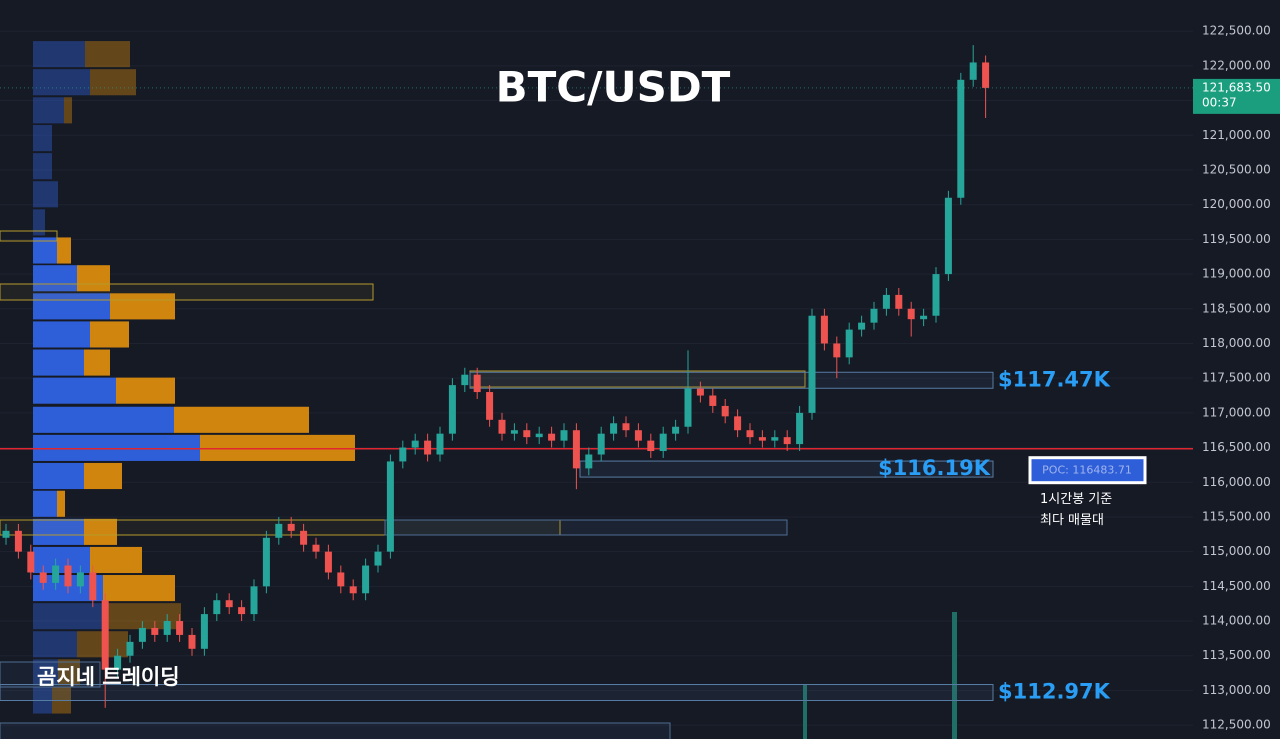 Image resolution: width=1280 pixels, height=739 pixels. I want to click on level-label: $117.47K, so click(1054, 379).